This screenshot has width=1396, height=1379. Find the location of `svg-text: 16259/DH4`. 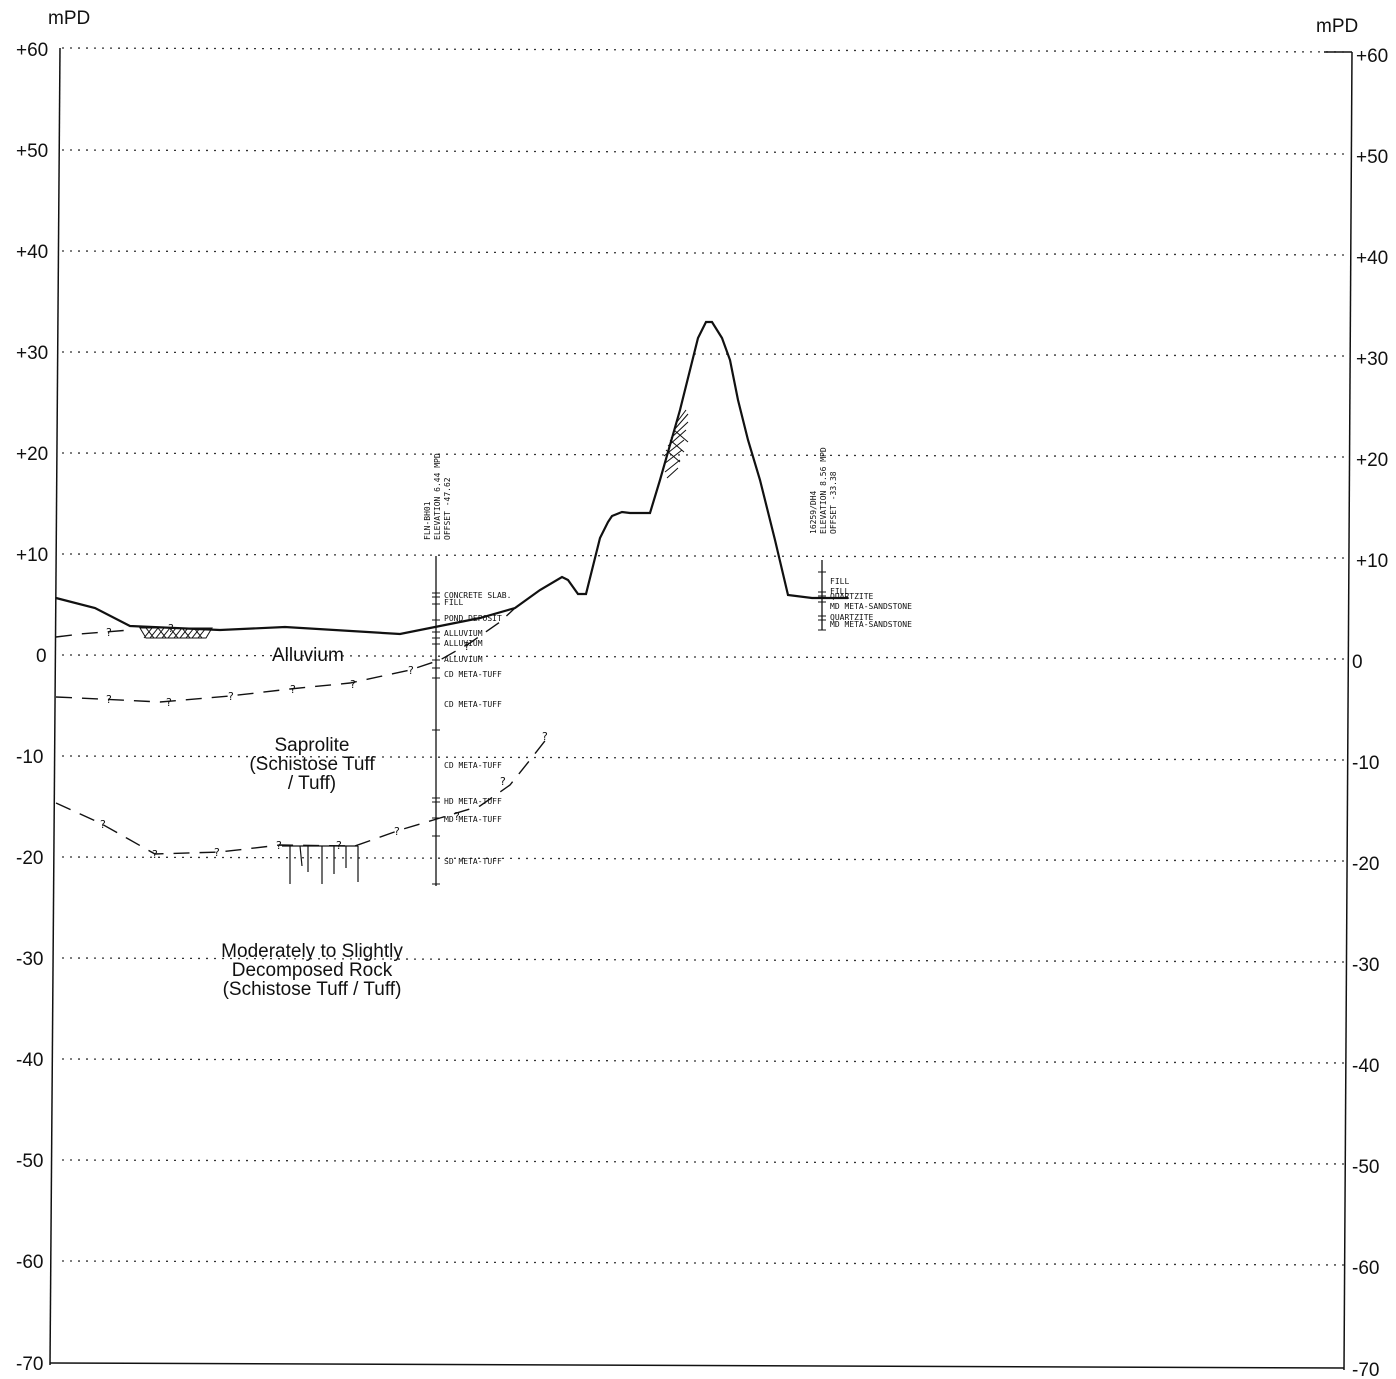

svg-text: 16259/DH4 is located at coordinates (813, 512).